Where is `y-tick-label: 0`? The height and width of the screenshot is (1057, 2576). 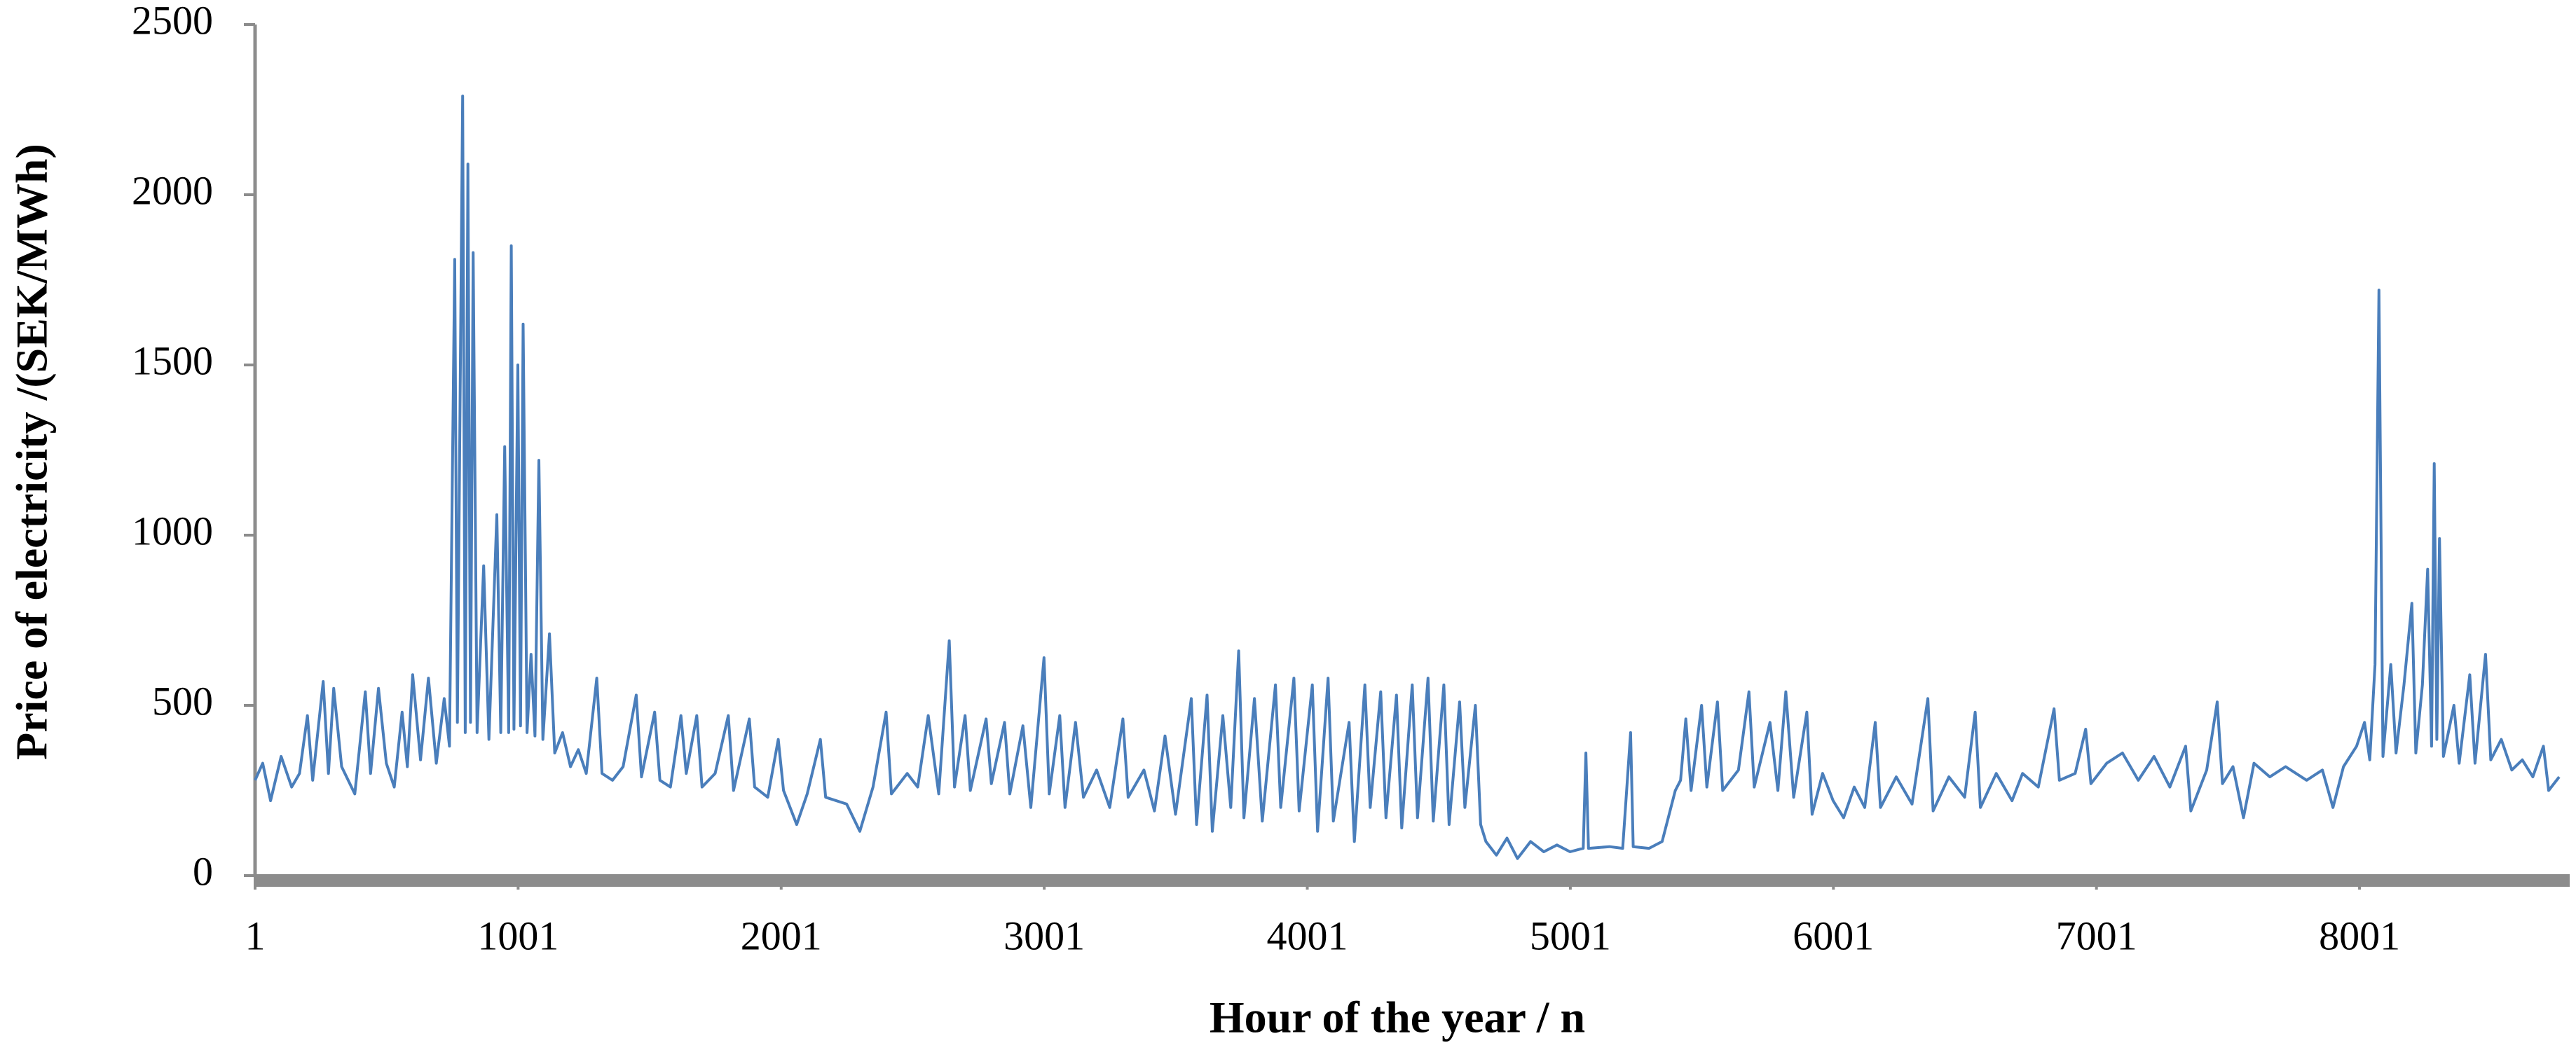 y-tick-label: 0 is located at coordinates (203, 871).